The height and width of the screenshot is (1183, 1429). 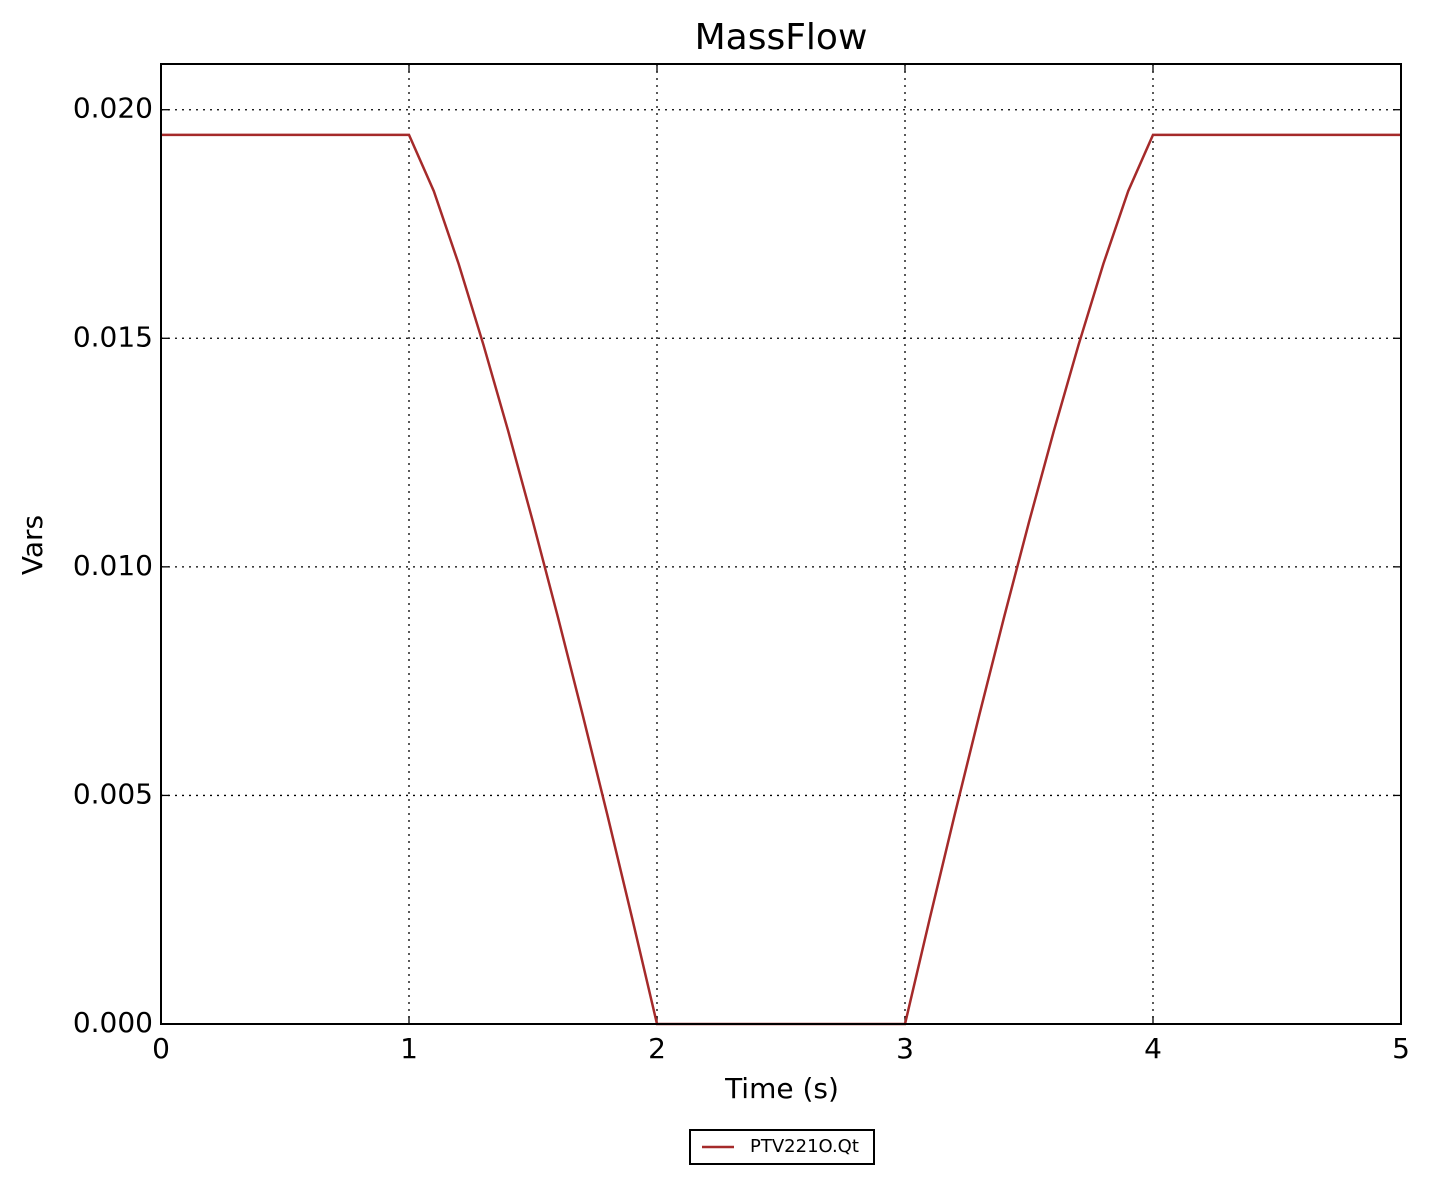 I want to click on x-tick-label: 1, so click(x=409, y=1048).